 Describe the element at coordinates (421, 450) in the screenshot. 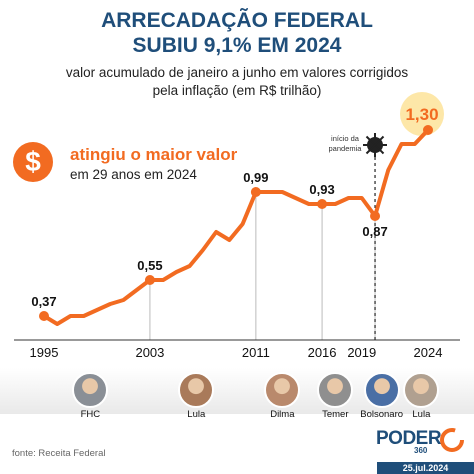

I see `brand-sub: 360` at that location.